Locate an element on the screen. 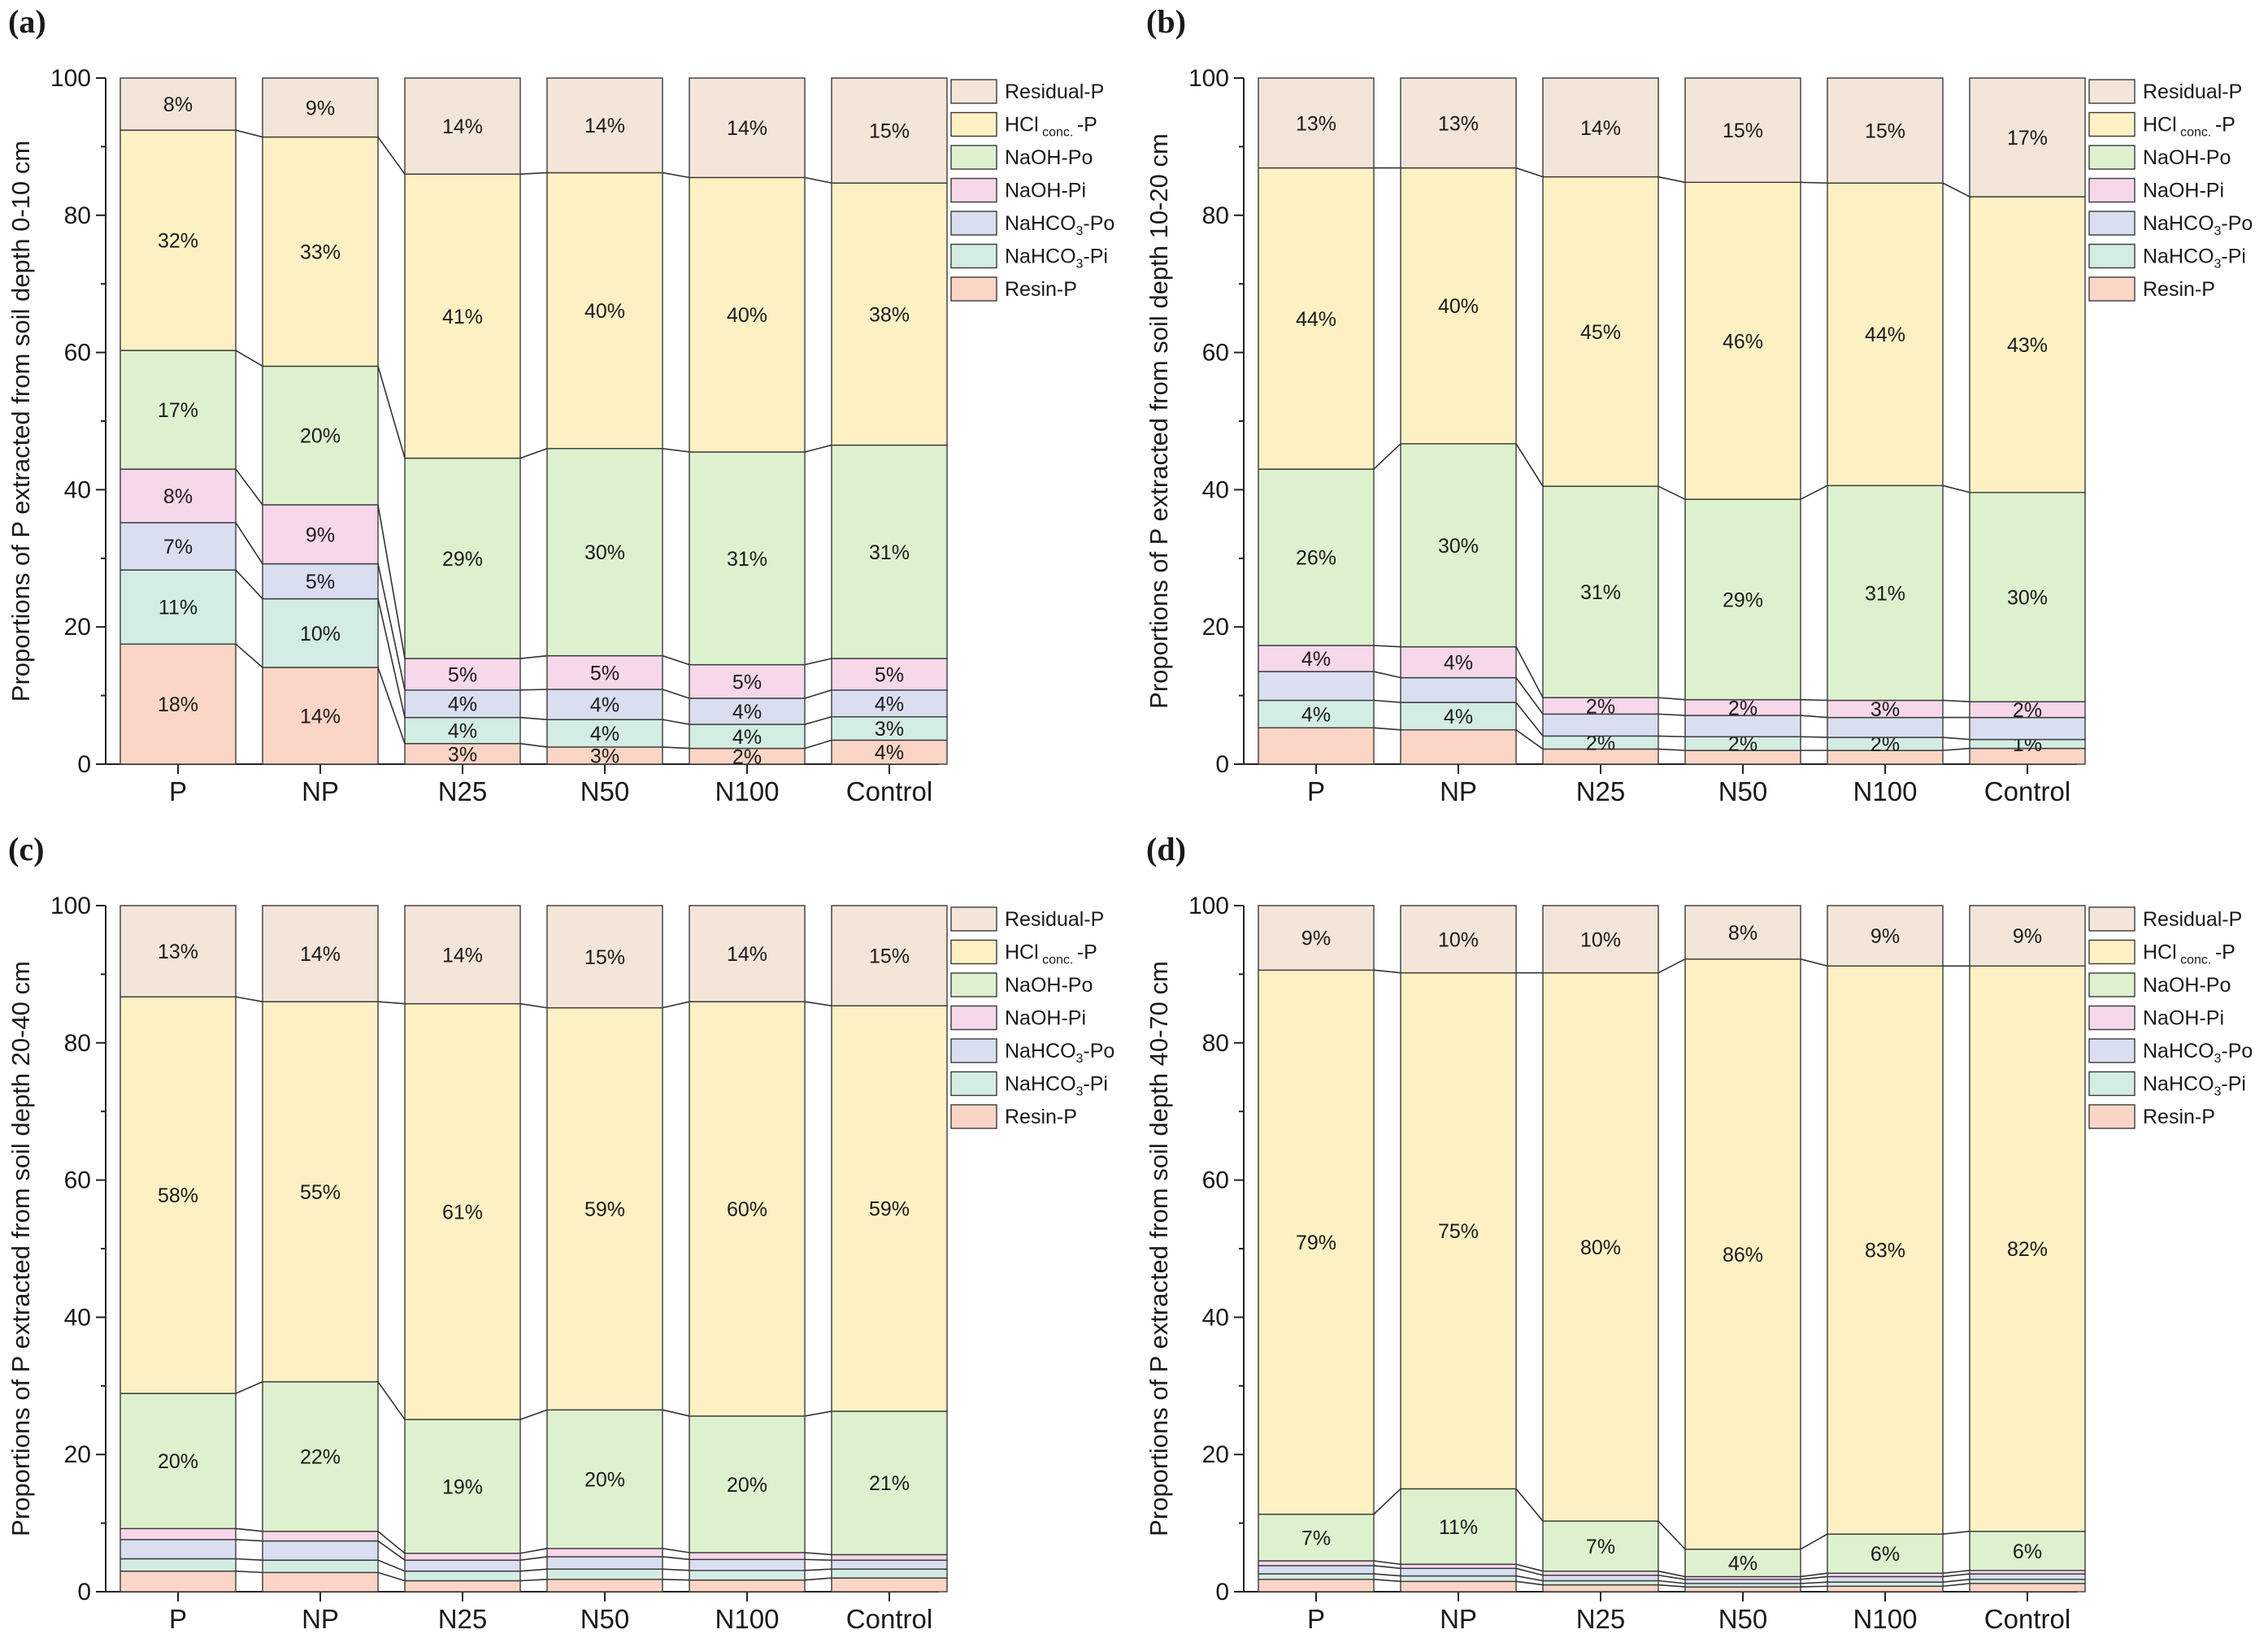  data-label: 9% is located at coordinates (320, 109).